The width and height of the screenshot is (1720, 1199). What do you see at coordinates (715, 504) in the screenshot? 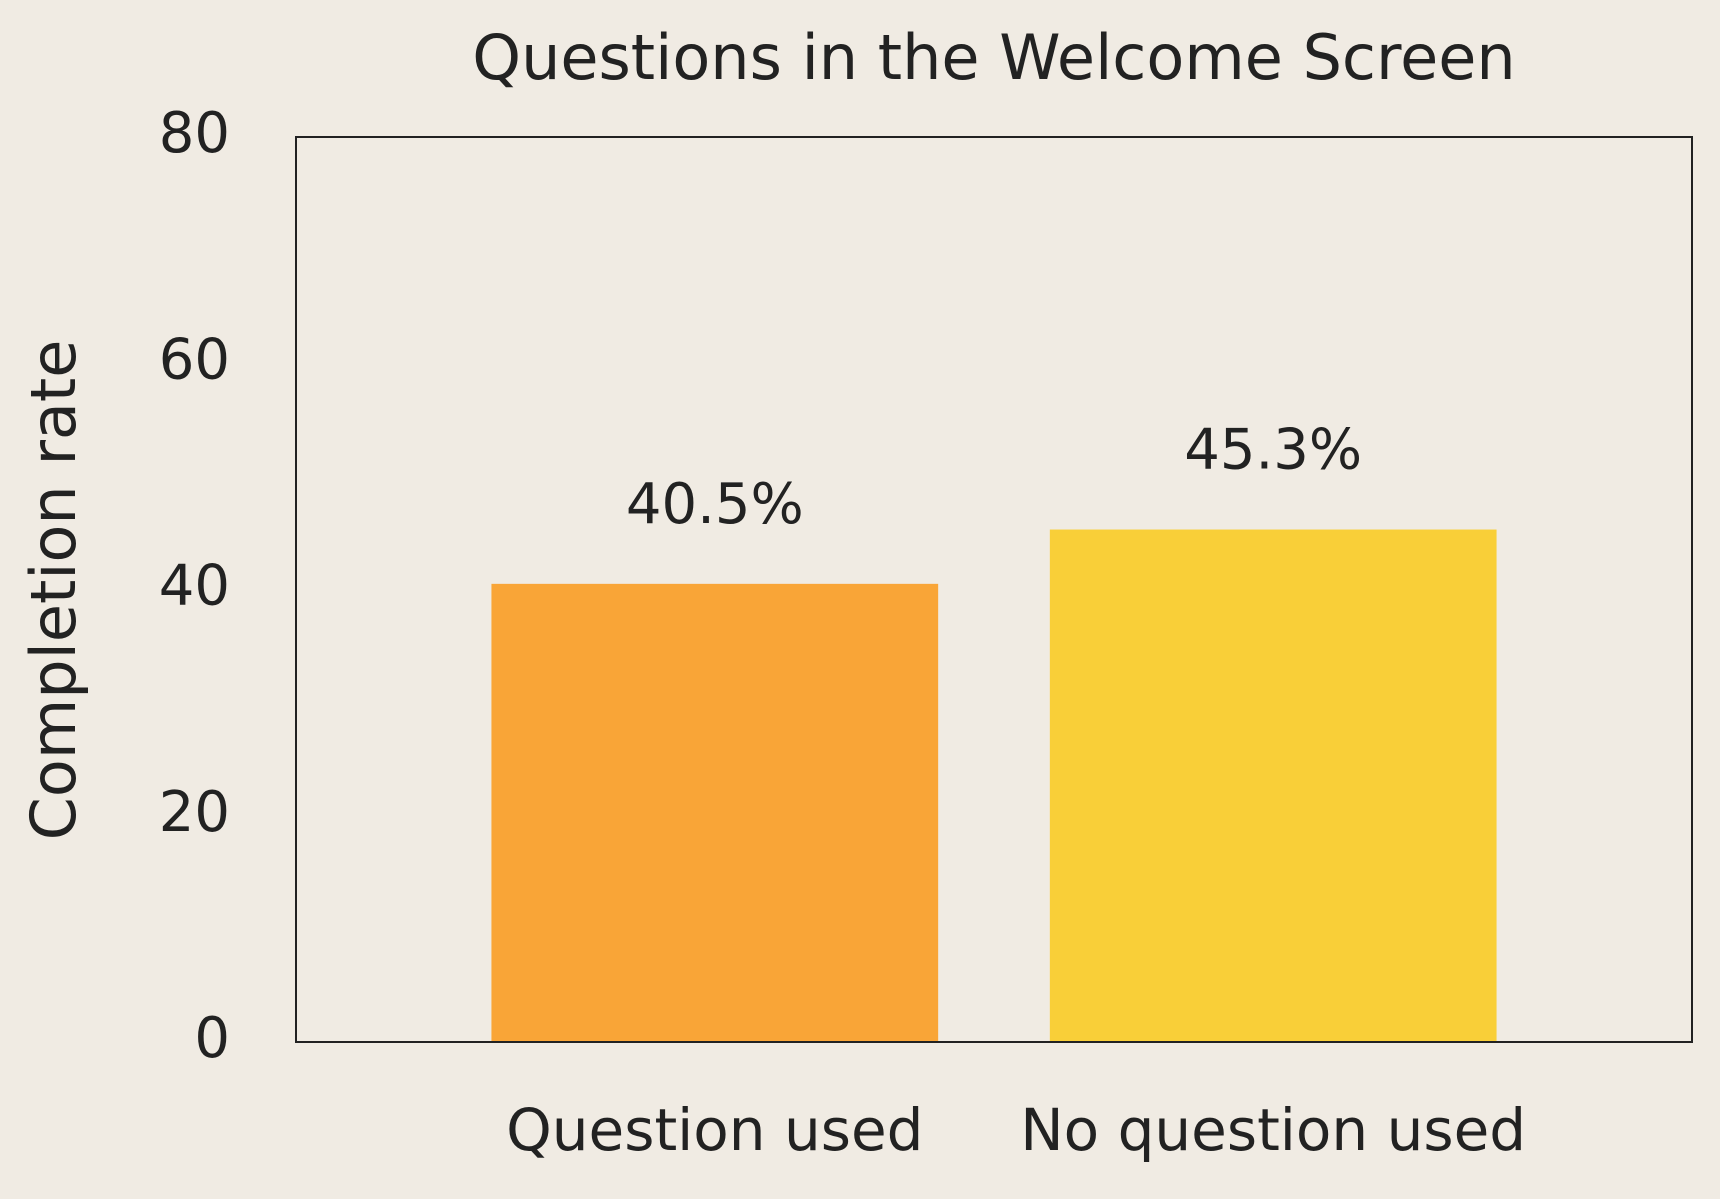
I see `value-label: 40.5%` at bounding box center [715, 504].